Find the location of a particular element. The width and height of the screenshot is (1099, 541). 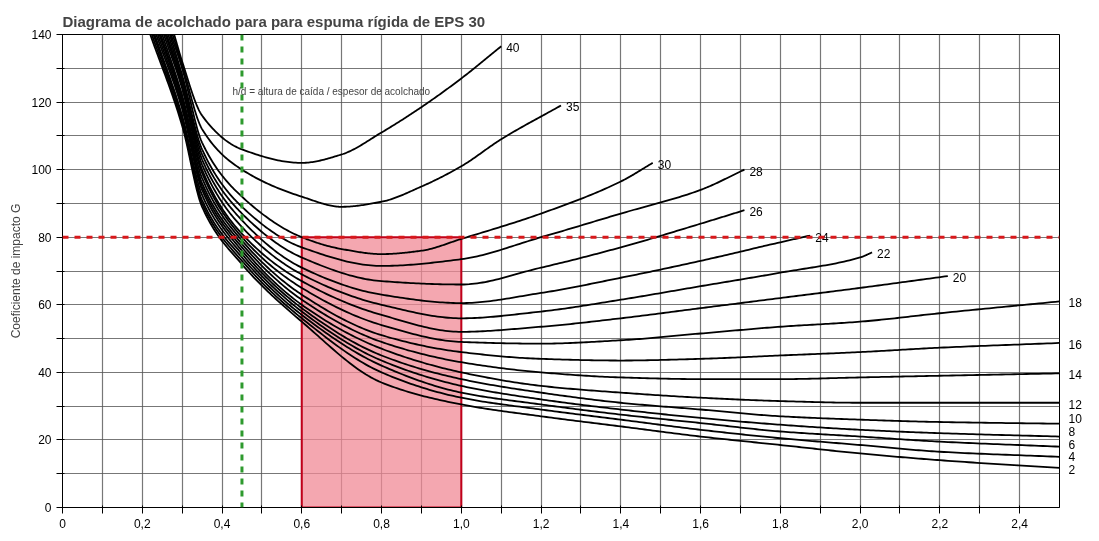

x-tick-label: 2,2 is located at coordinates (940, 523).